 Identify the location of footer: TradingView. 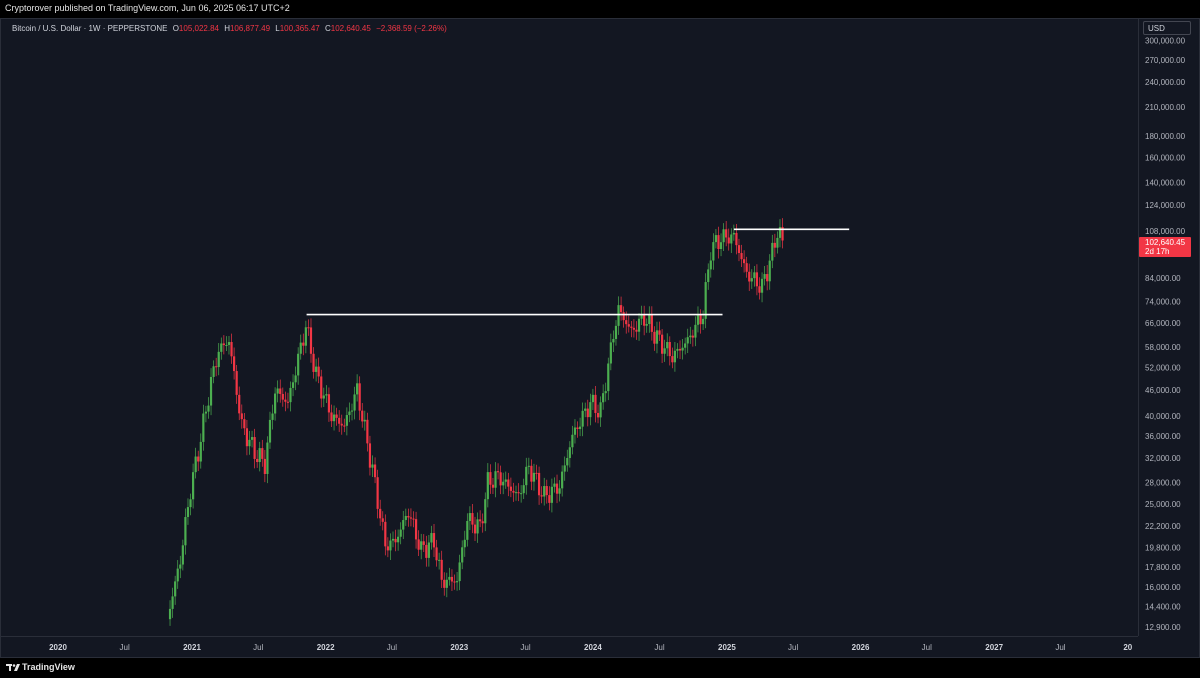
(600, 668).